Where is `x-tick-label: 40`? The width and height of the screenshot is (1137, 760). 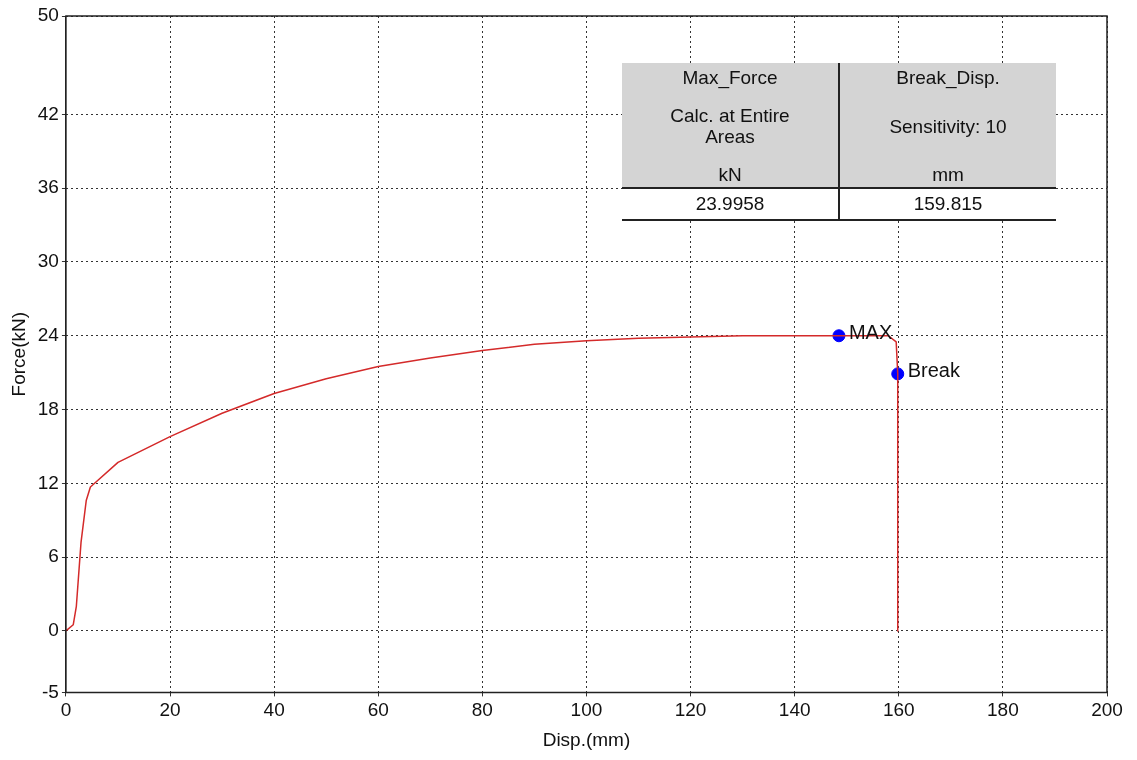 x-tick-label: 40 is located at coordinates (274, 710).